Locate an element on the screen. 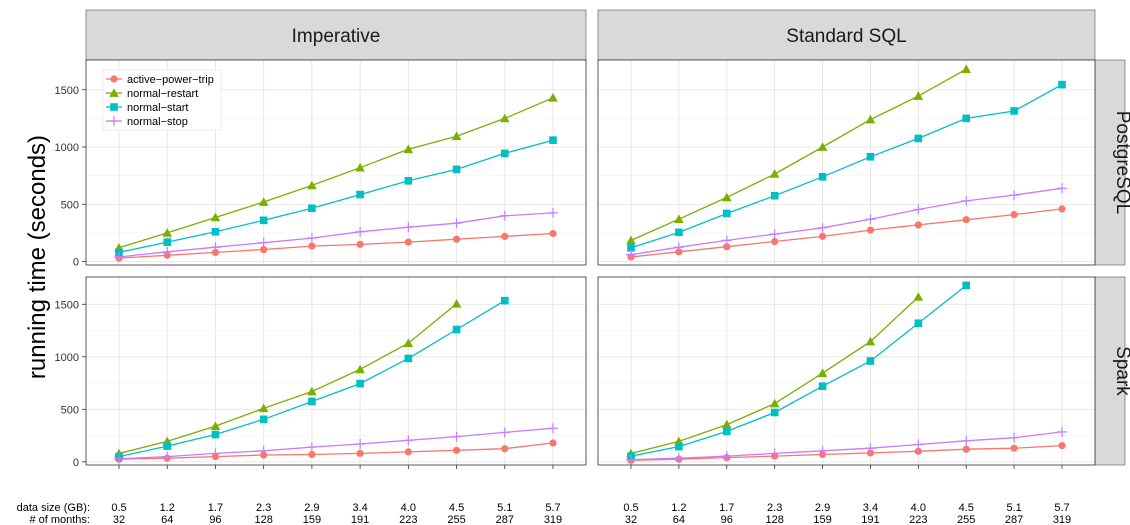  legend-item-normal-start: normal−start is located at coordinates (147, 108).